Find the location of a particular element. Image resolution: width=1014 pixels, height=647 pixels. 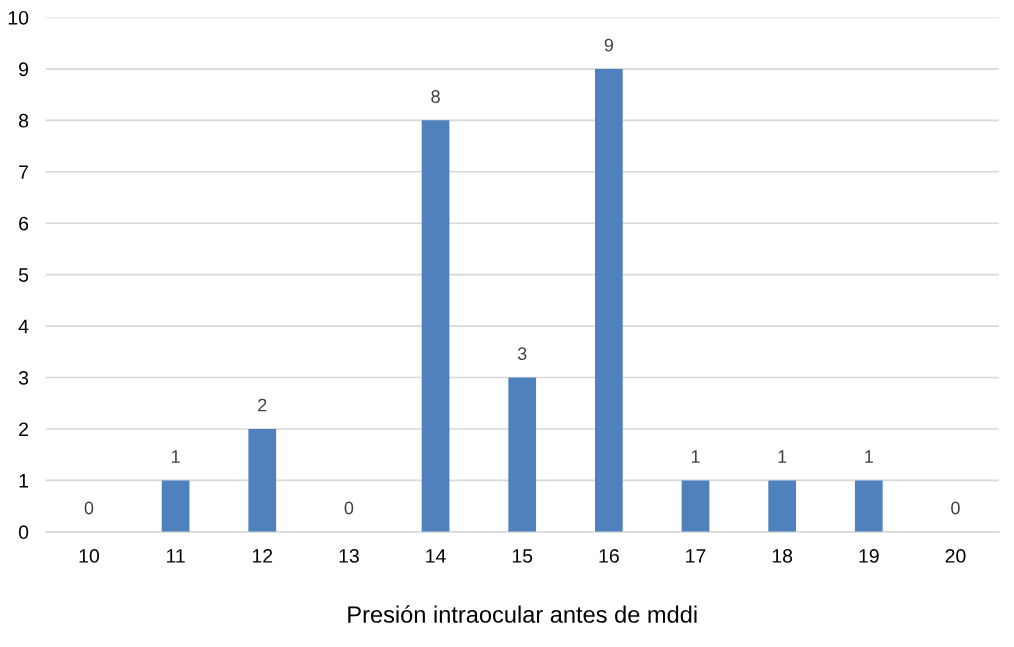

y-tick-label: 2 is located at coordinates (23, 429).